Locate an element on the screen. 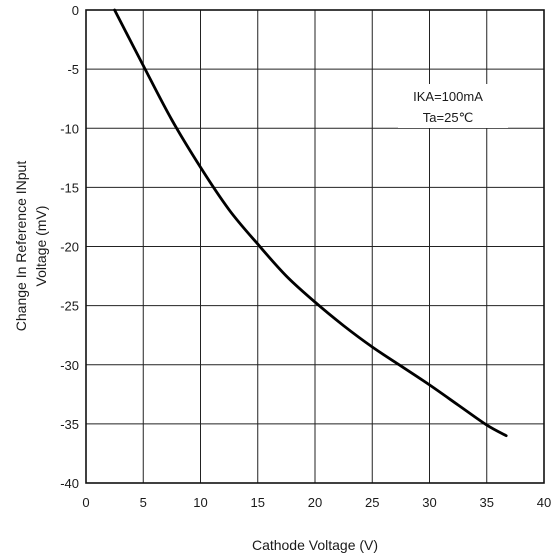 The height and width of the screenshot is (560, 557). y-tick-label: -25 is located at coordinates (69, 306).